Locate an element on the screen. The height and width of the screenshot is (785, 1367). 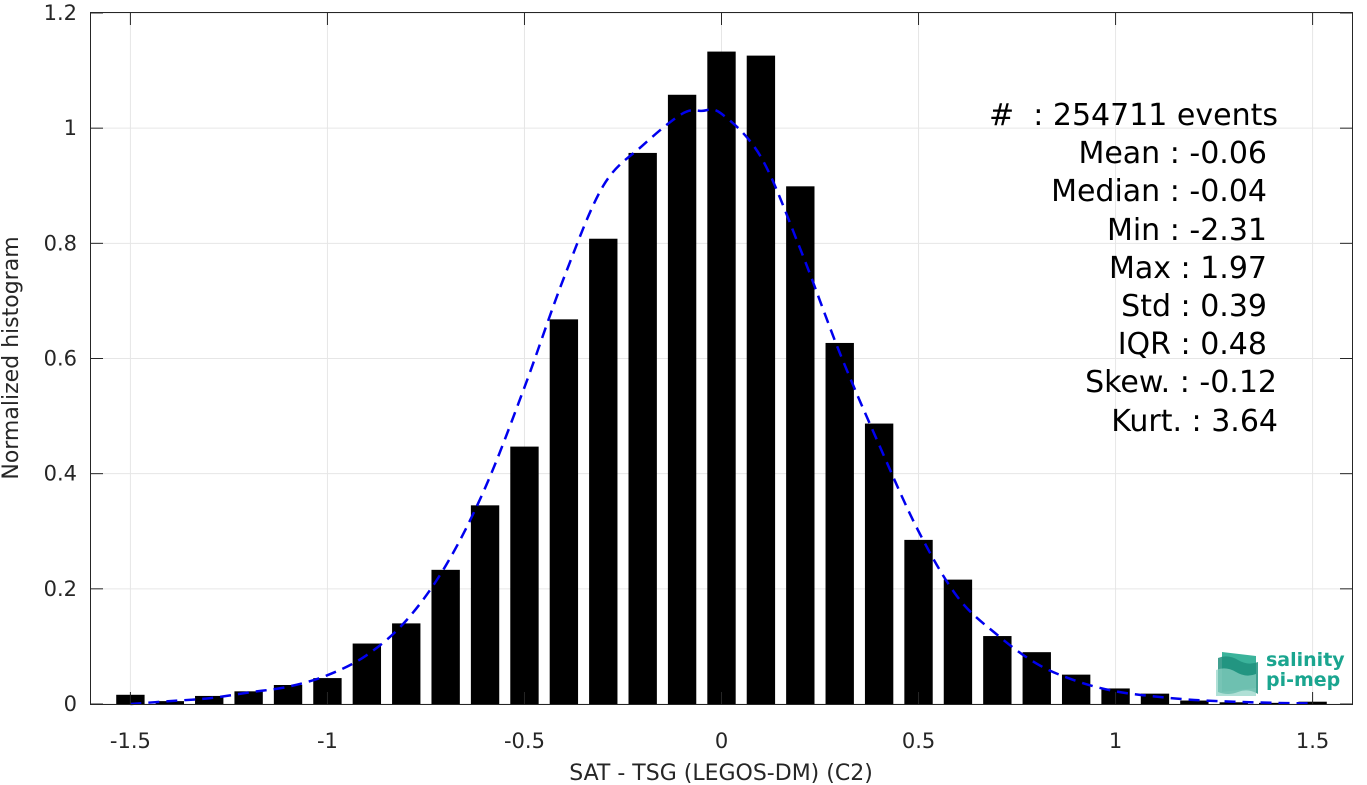
y-tick-label: 0.4 is located at coordinates (60, 474).